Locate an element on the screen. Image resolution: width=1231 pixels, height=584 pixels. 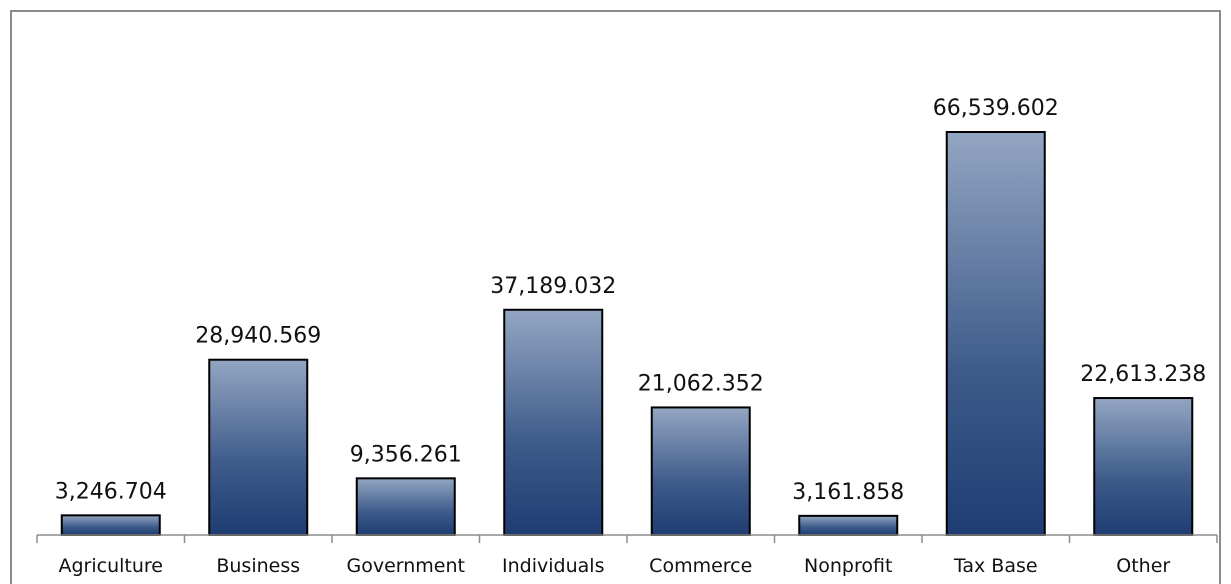
bar-business is located at coordinates (258, 447).